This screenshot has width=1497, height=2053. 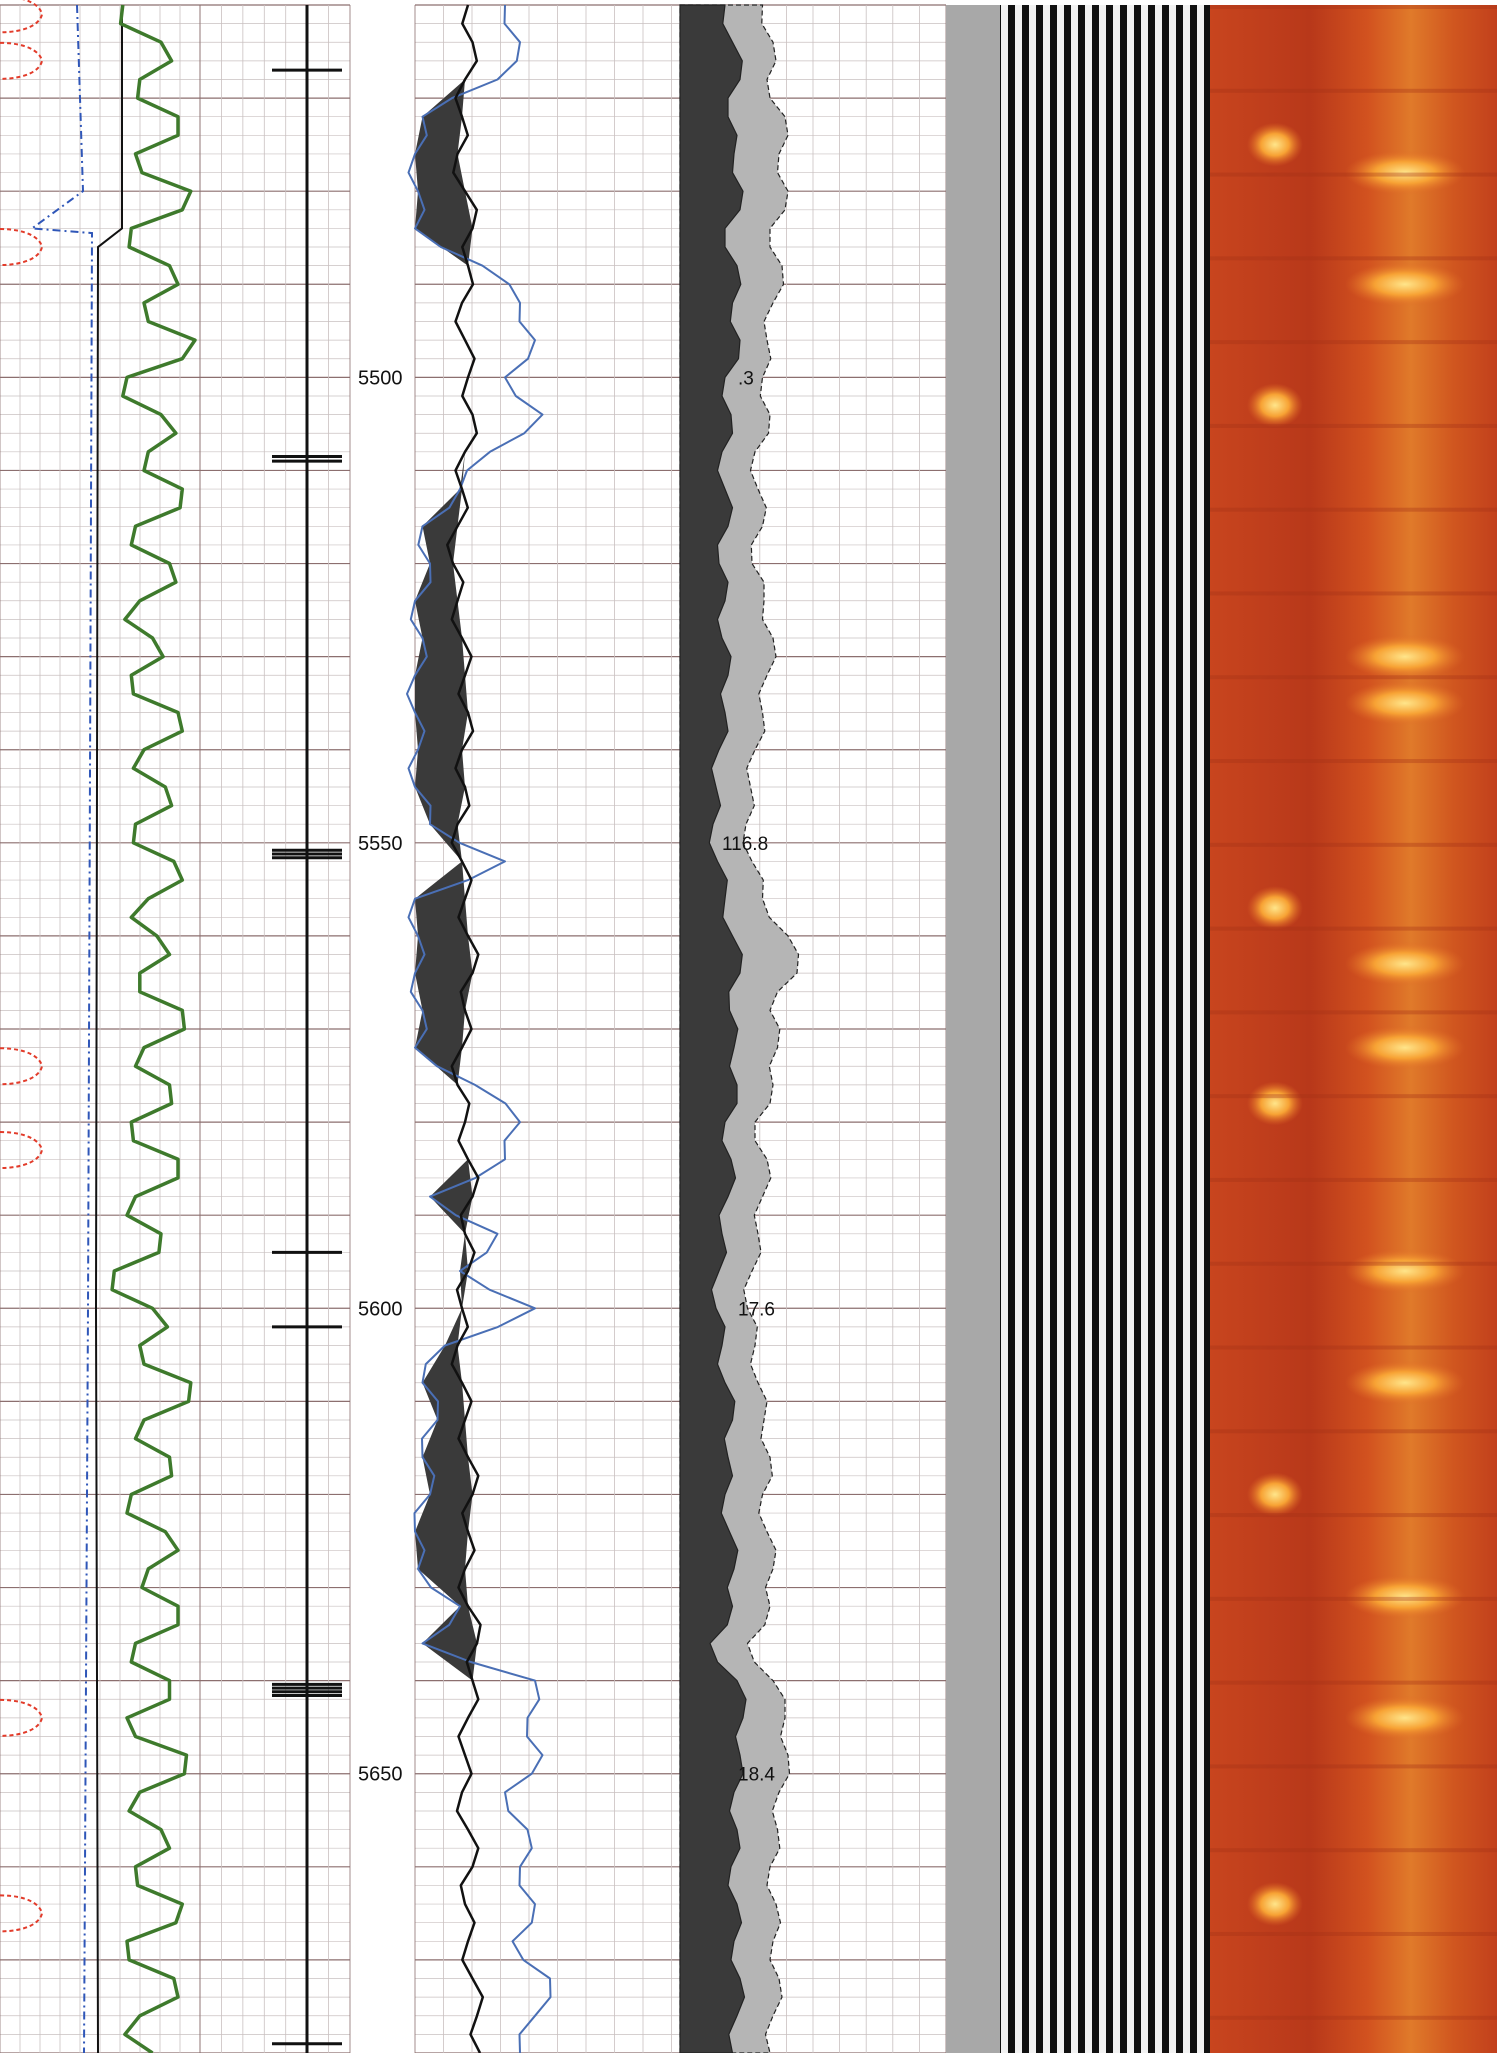 I want to click on black-reference-curve, so click(x=108, y=1029).